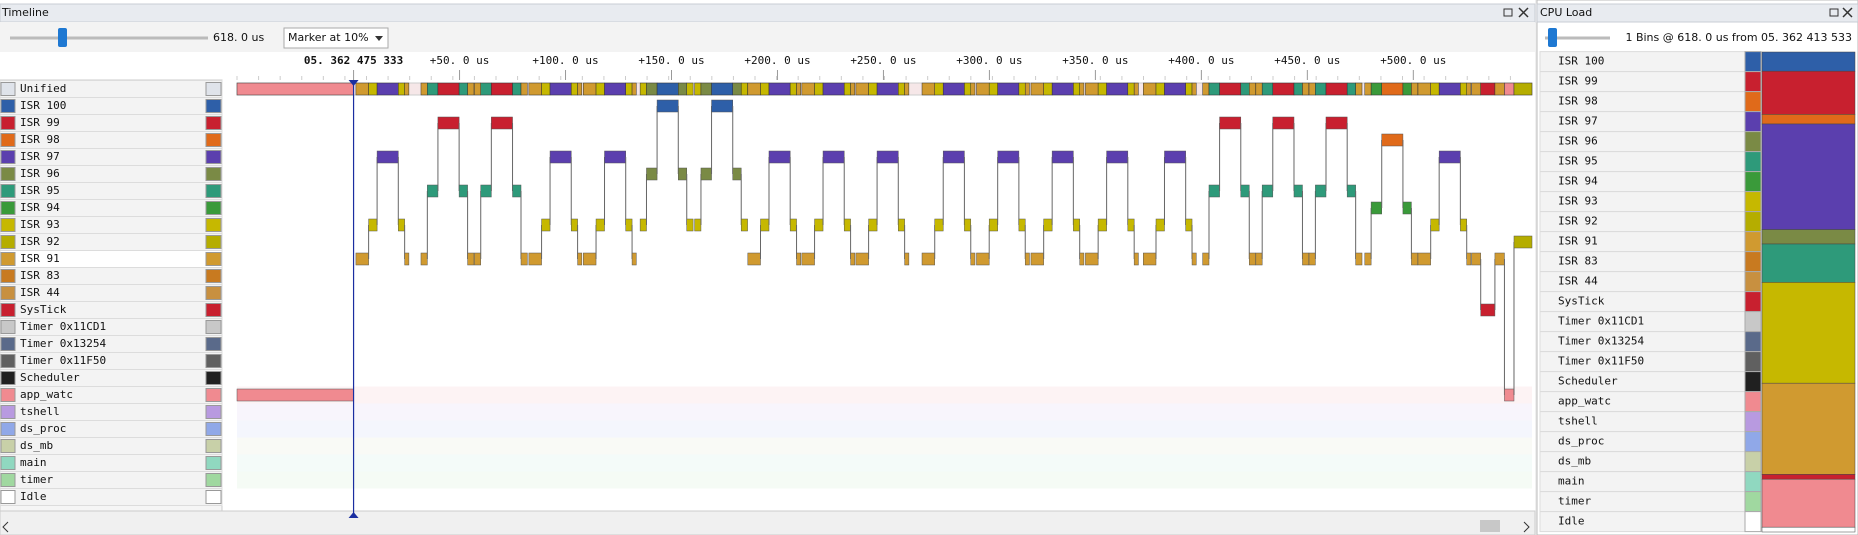 The height and width of the screenshot is (535, 1858). I want to click on ruler-label: +200. 0 us, so click(777, 60).